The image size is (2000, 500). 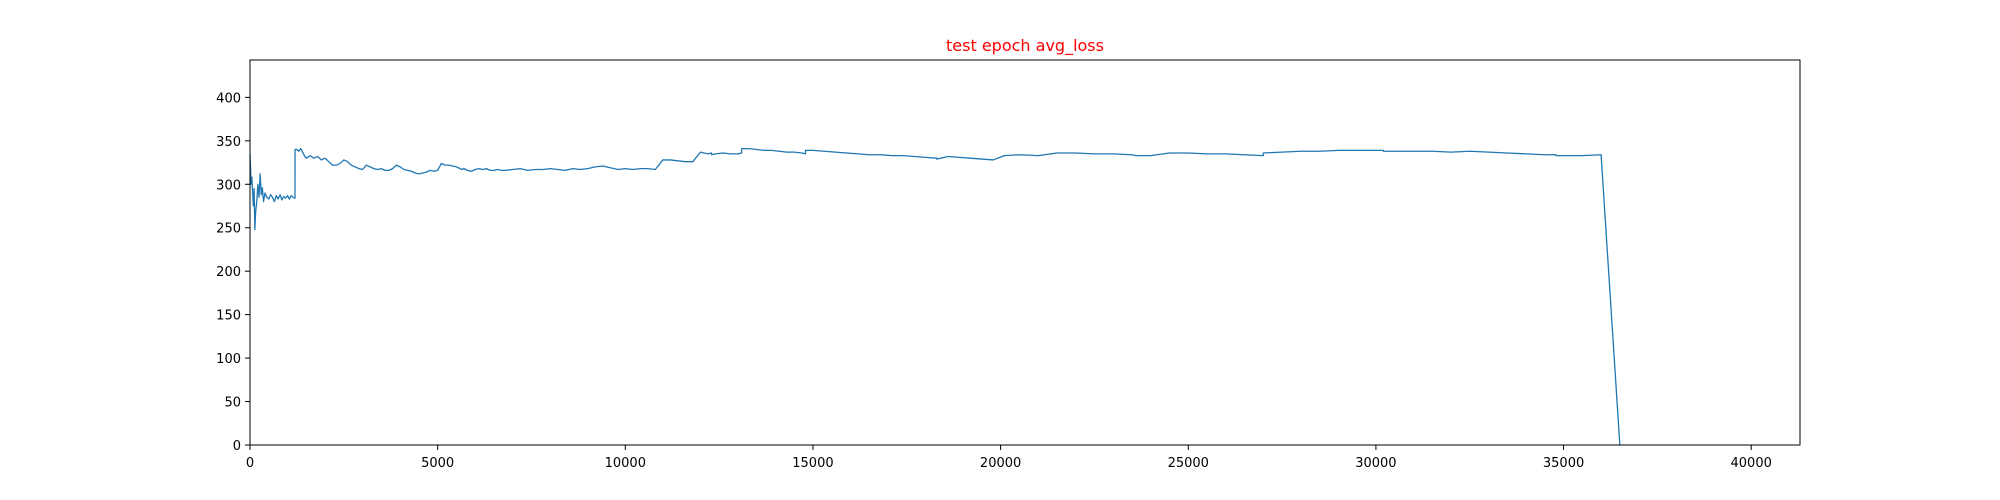 What do you see at coordinates (1375, 463) in the screenshot?
I see `x-tick-label: 30000` at bounding box center [1375, 463].